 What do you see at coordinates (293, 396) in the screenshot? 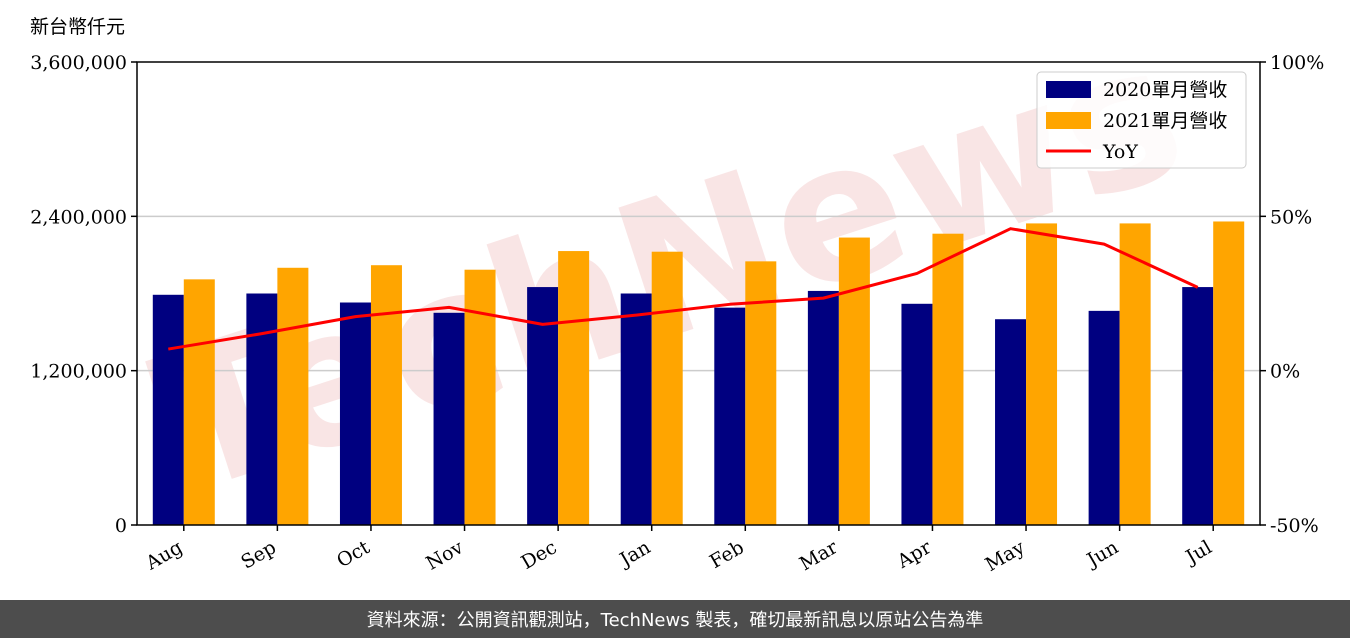
I see `bar-2021-sep` at bounding box center [293, 396].